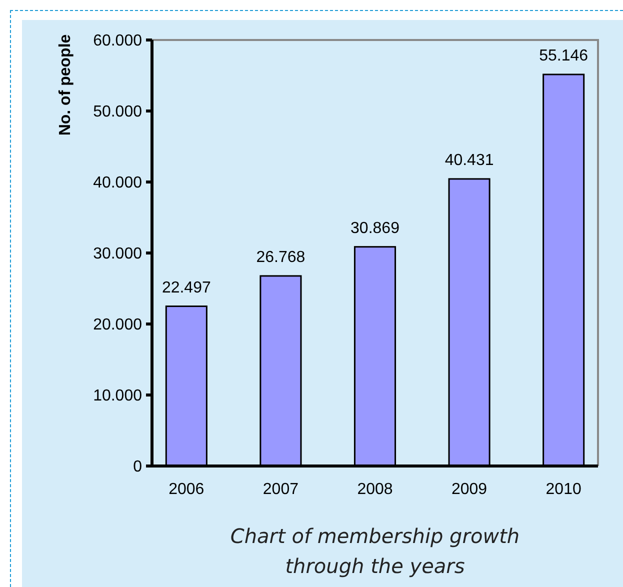  What do you see at coordinates (281, 257) in the screenshot?
I see `data-label: 26.768` at bounding box center [281, 257].